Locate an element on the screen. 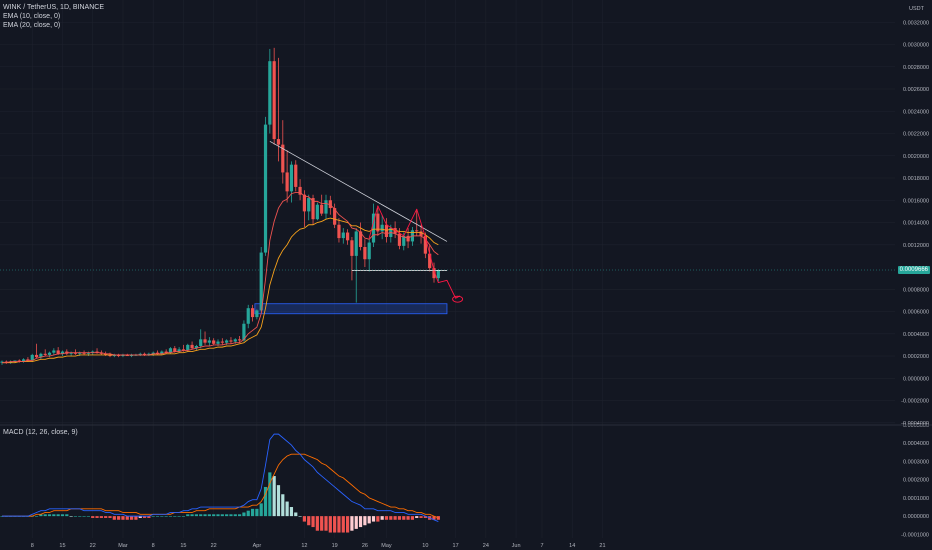 The image size is (932, 550). ema20-legend: EMA (20, close, 0) is located at coordinates (31, 25).